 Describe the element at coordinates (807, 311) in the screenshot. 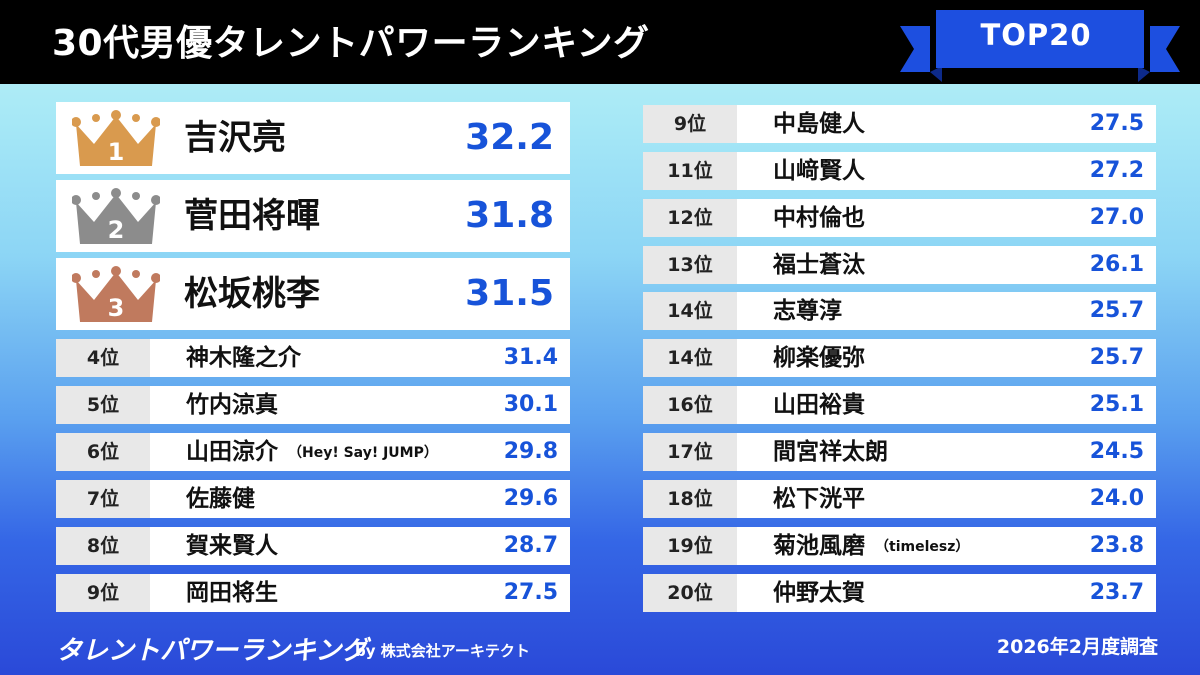

I see `actor-name: 志尊淳` at that location.